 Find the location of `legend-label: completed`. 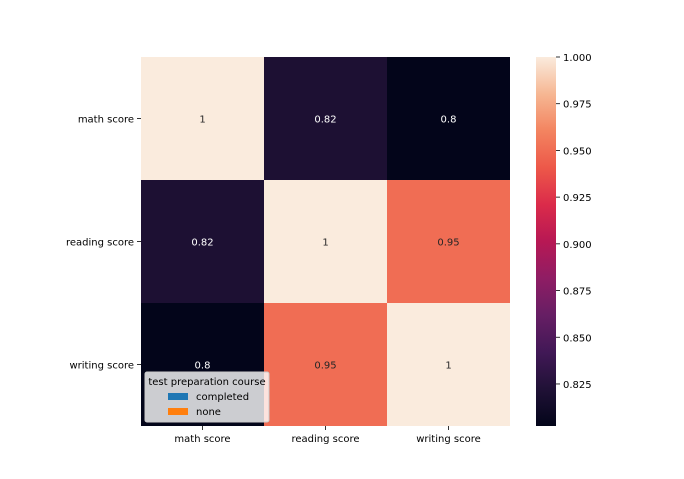

legend-label: completed is located at coordinates (222, 397).